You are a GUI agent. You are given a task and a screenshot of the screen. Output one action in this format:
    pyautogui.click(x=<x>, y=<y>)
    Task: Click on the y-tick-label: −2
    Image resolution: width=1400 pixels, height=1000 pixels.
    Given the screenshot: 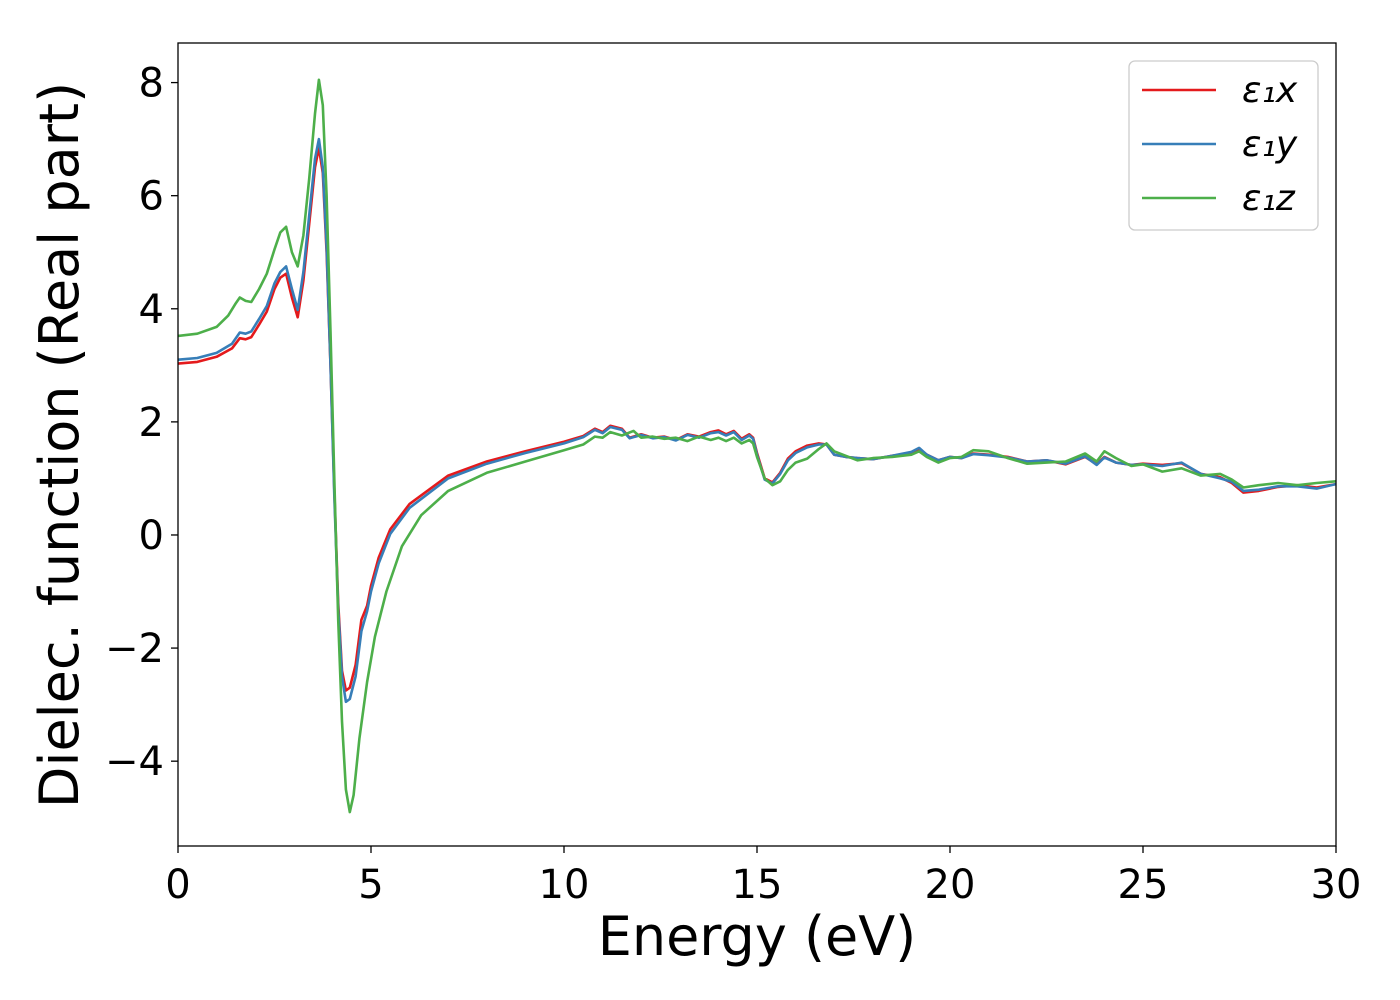 What is the action you would take?
    pyautogui.click(x=134, y=649)
    